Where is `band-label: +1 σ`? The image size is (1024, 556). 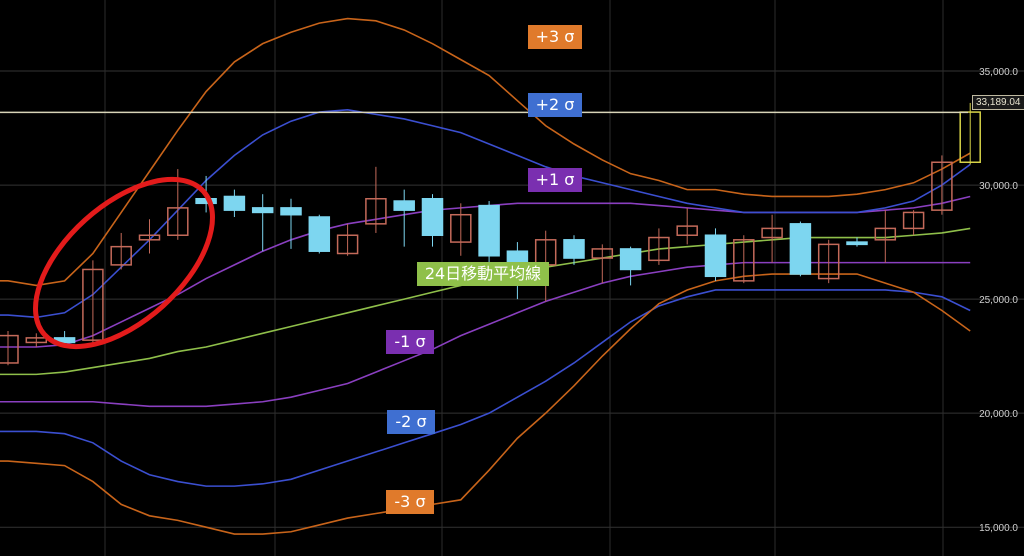
band-label: +1 σ is located at coordinates (555, 180).